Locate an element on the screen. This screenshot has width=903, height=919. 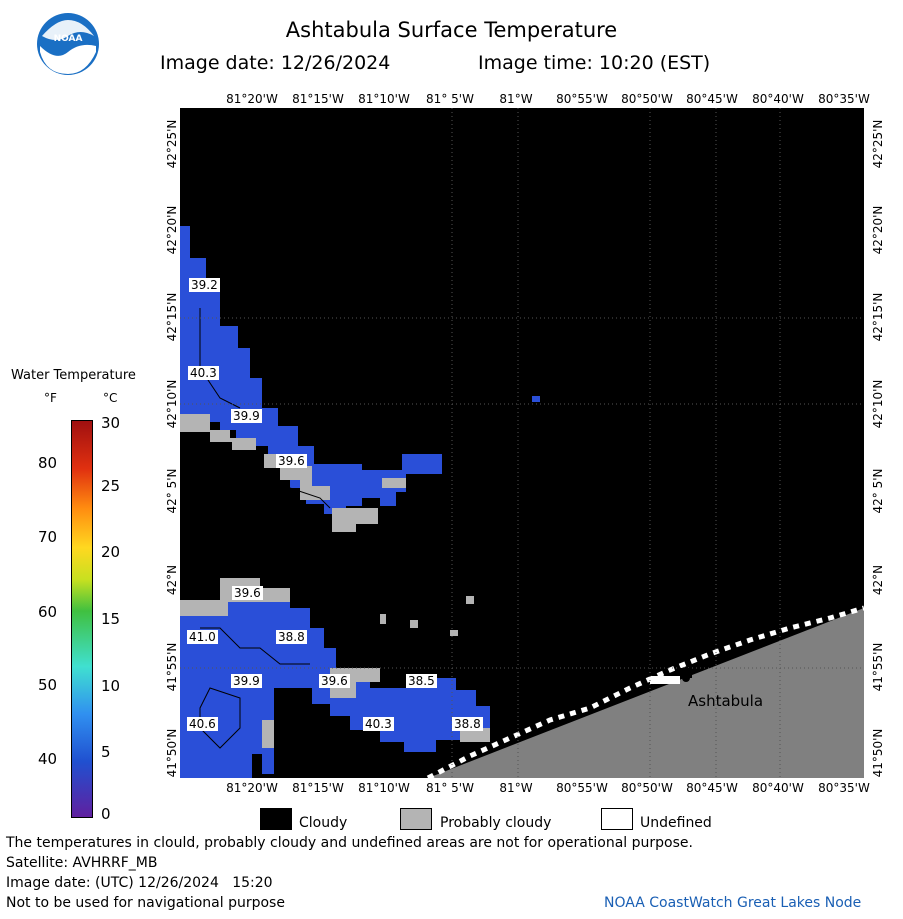
page-title: Ashtabula Surface Temperature is located at coordinates (451, 30).